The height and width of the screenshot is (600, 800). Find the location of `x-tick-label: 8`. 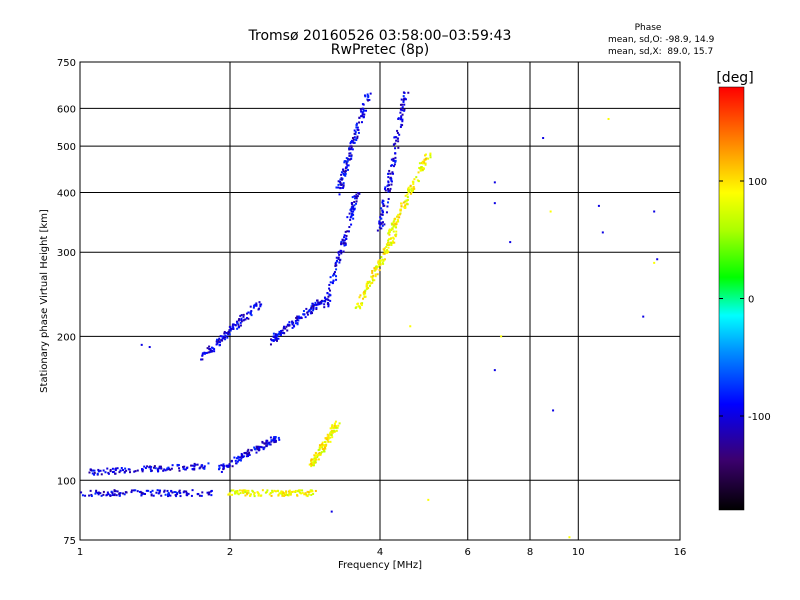

x-tick-label: 8 is located at coordinates (530, 552).